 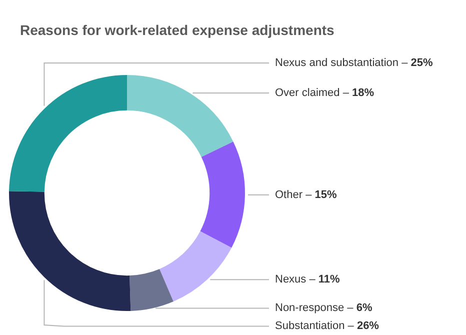 I want to click on slice-label: Other – 15%, so click(x=306, y=194).